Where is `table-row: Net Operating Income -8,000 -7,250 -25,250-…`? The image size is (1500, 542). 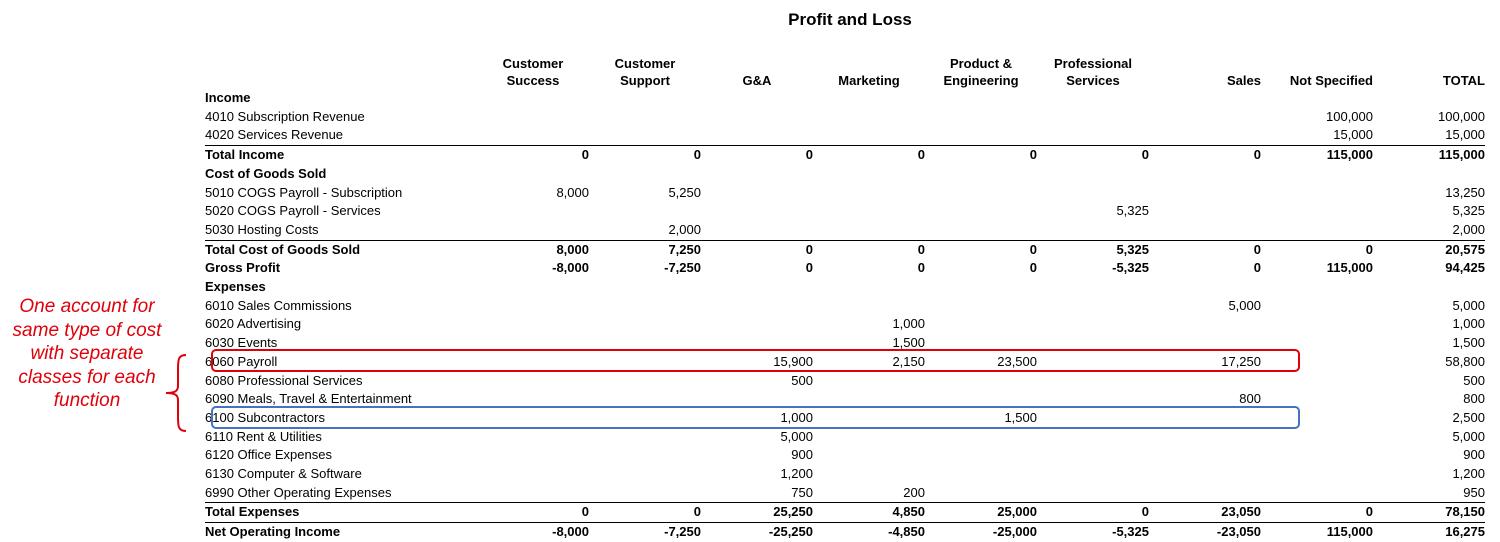 table-row: Net Operating Income -8,000 -7,250 -25,250-… is located at coordinates (845, 532).